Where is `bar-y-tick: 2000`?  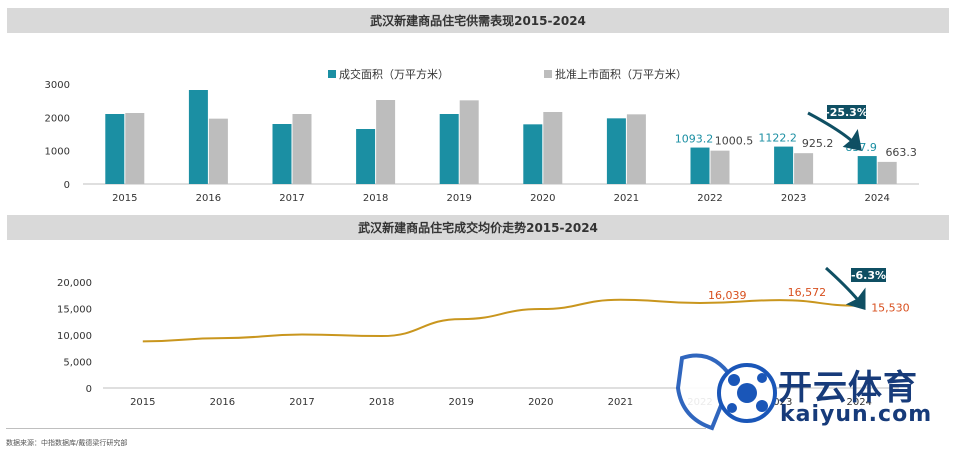 bar-y-tick: 2000 is located at coordinates (57, 118).